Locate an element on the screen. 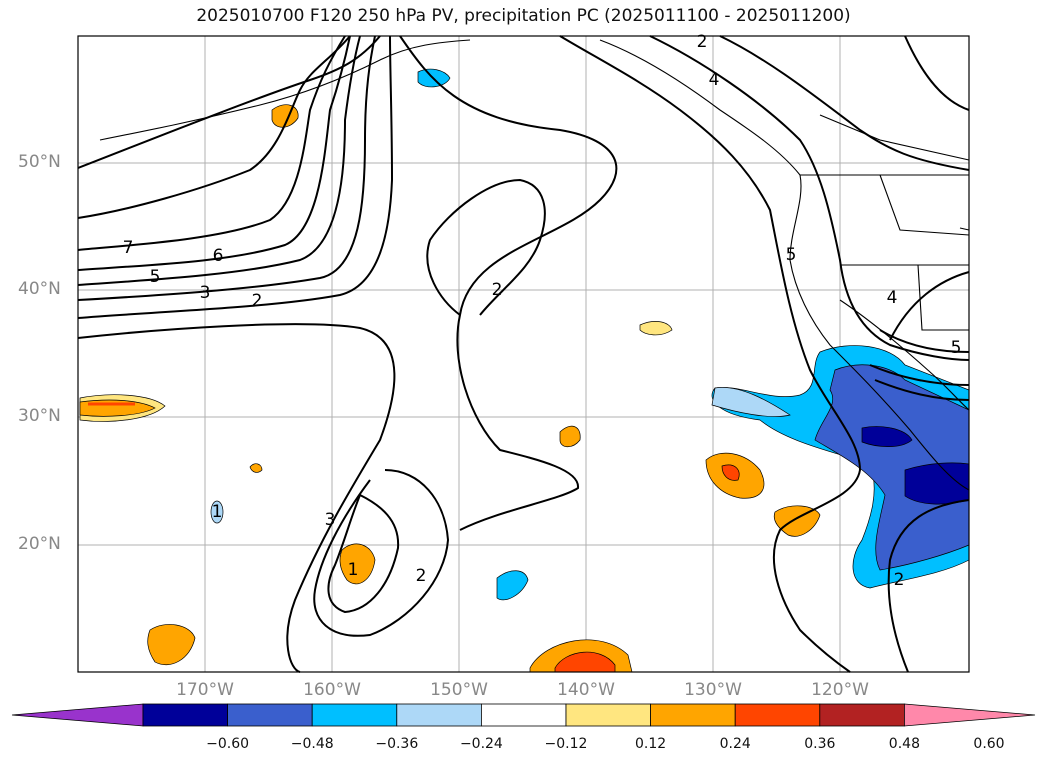  lat-label-50n: 50°N is located at coordinates (39, 162).